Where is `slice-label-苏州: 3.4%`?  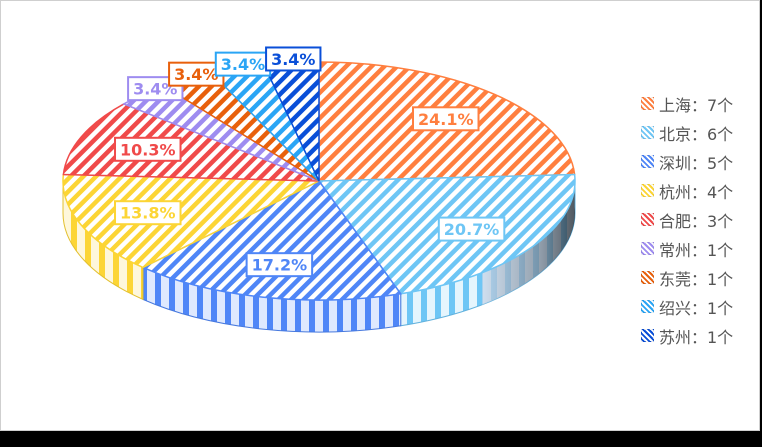
slice-label-苏州: 3.4% is located at coordinates (293, 59).